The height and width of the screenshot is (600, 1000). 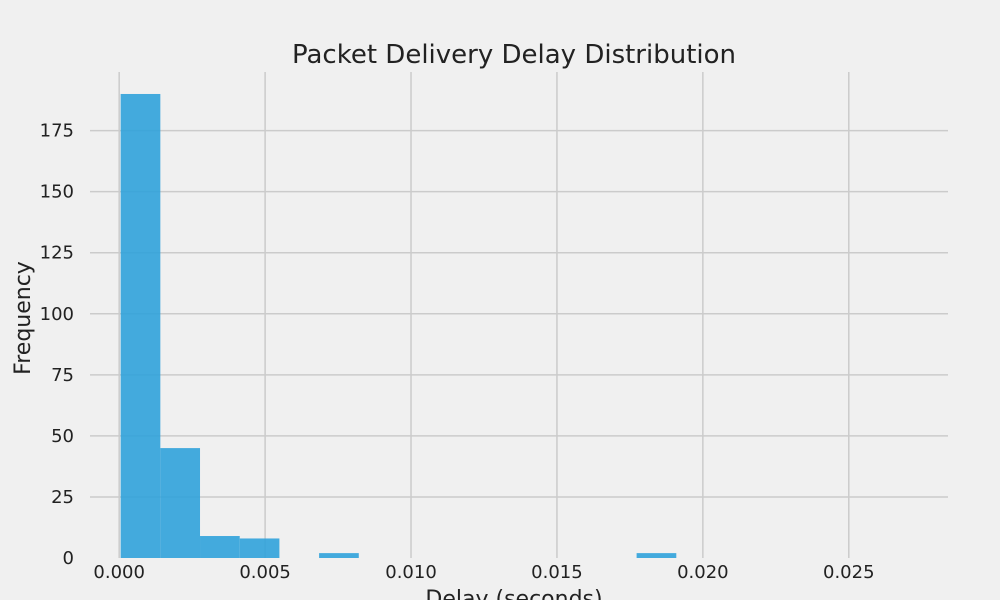 I want to click on y-tick-label: 0, so click(x=68, y=558).